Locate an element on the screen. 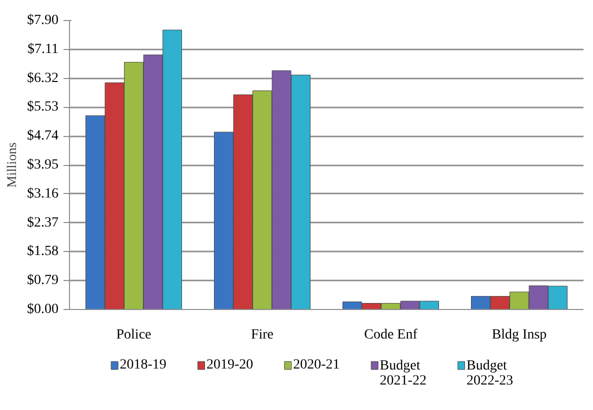 The height and width of the screenshot is (410, 593). y-tick-label: $7.11 is located at coordinates (43, 49).